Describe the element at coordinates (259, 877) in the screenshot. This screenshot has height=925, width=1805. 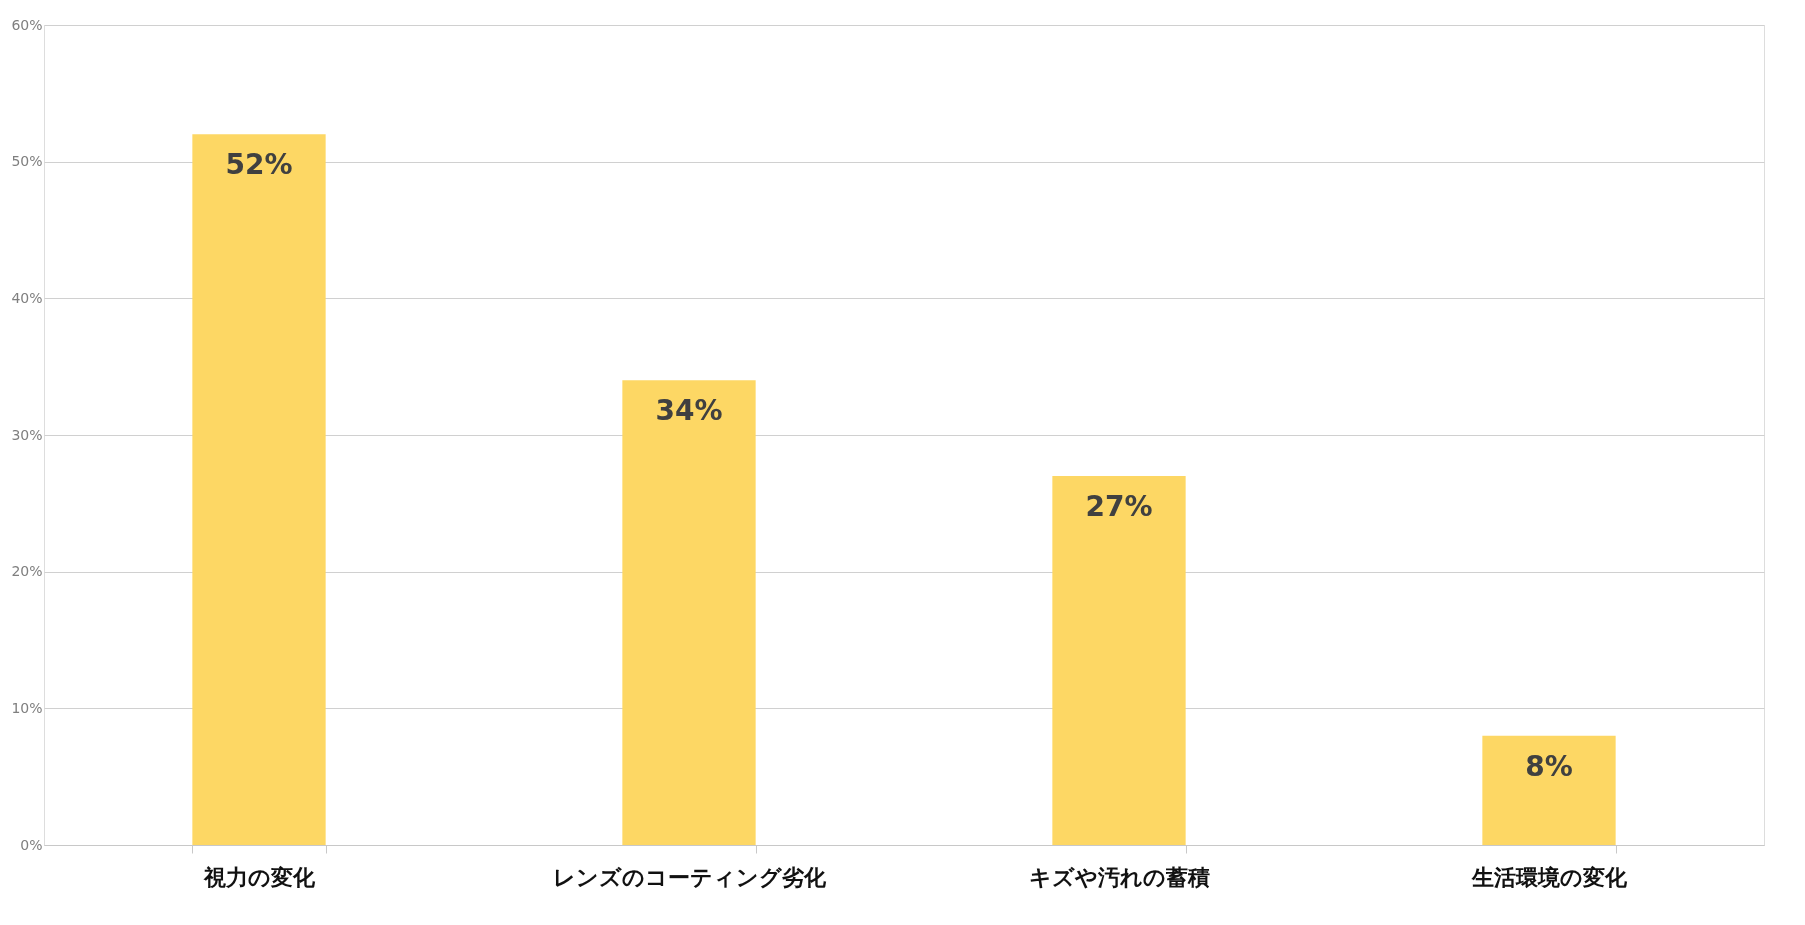
I see `x-tick-label: 視力の変化` at that location.